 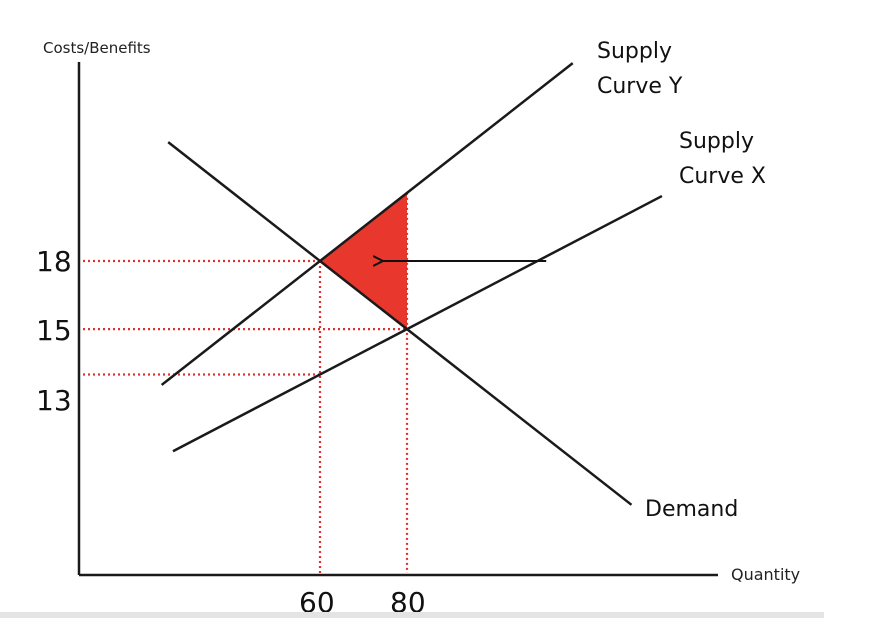 What do you see at coordinates (722, 176) in the screenshot?
I see `supply-x-label-line2: Curve X` at bounding box center [722, 176].